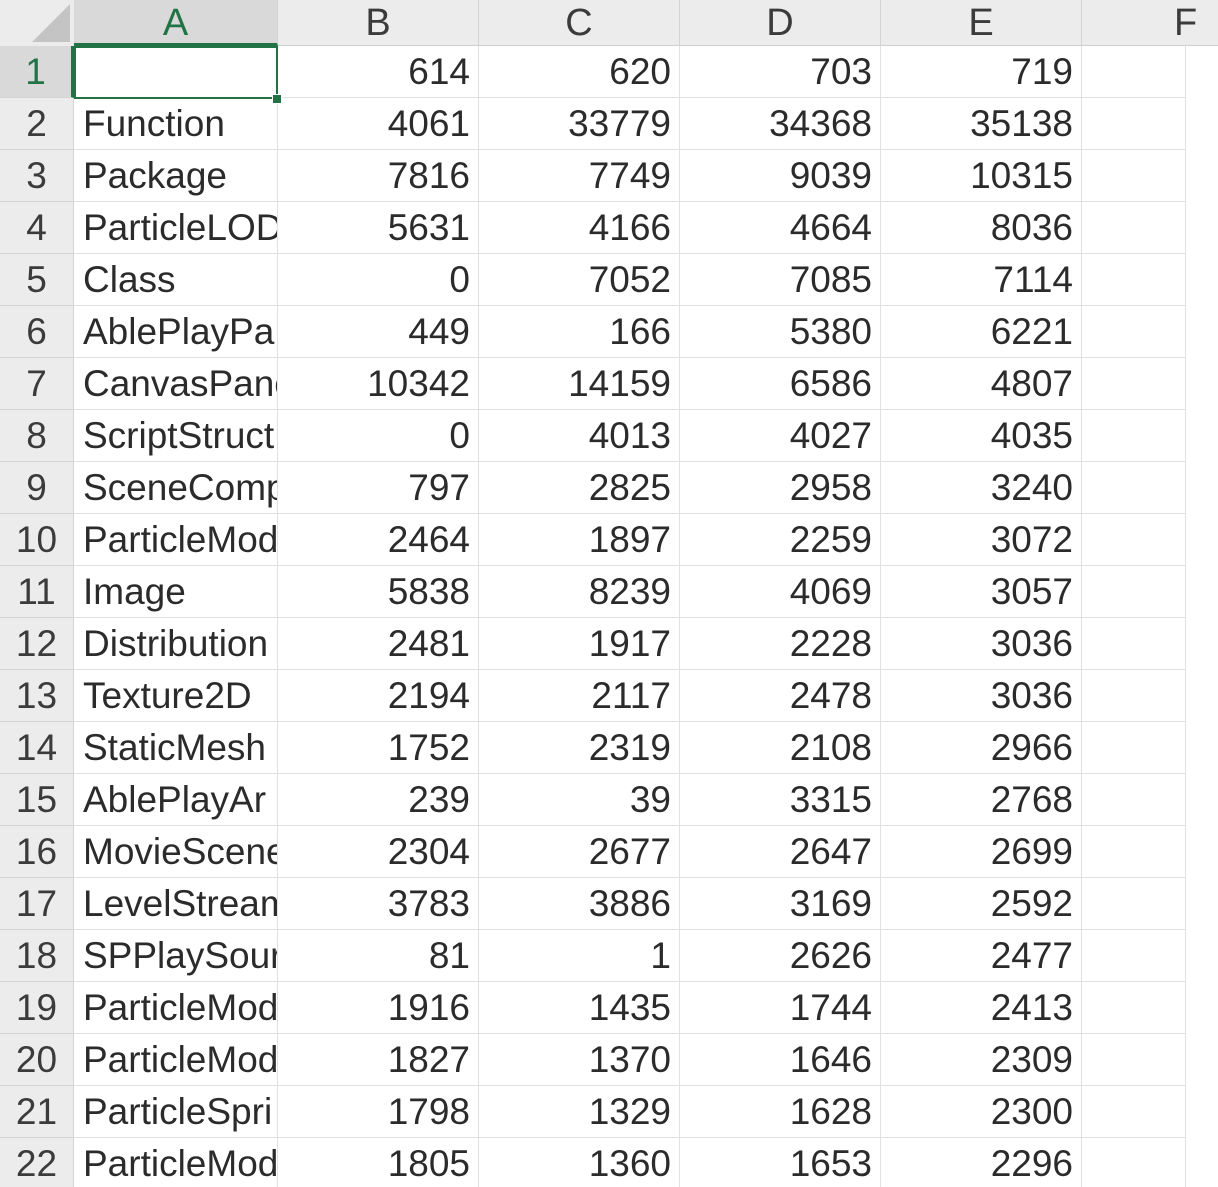 The image size is (1218, 1187). Describe the element at coordinates (37, 23) in the screenshot. I see `select-all-corner` at that location.